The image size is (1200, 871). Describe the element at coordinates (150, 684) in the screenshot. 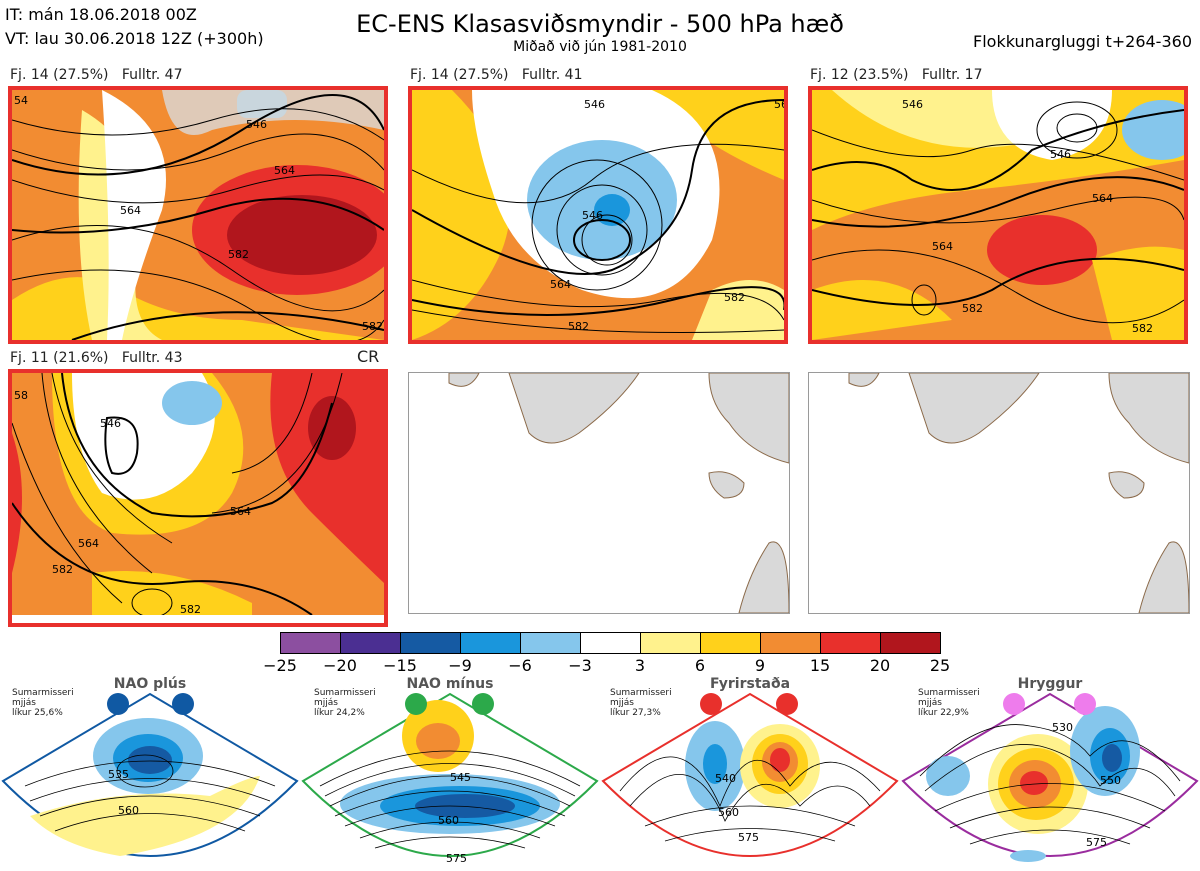

I see `regime-title: NAO plús` at that location.